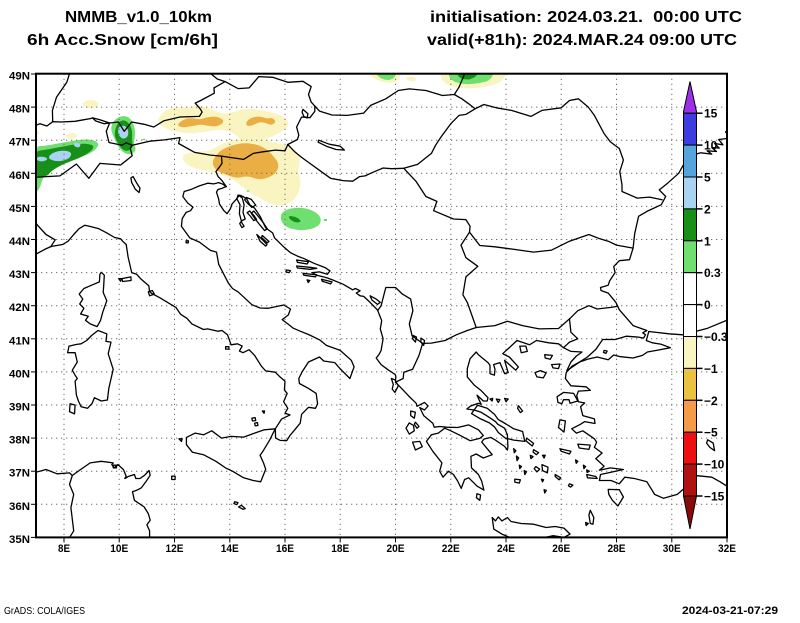  What do you see at coordinates (730, 611) in the screenshot?
I see `svg-text: 2024-03-21-07:29` at bounding box center [730, 611].